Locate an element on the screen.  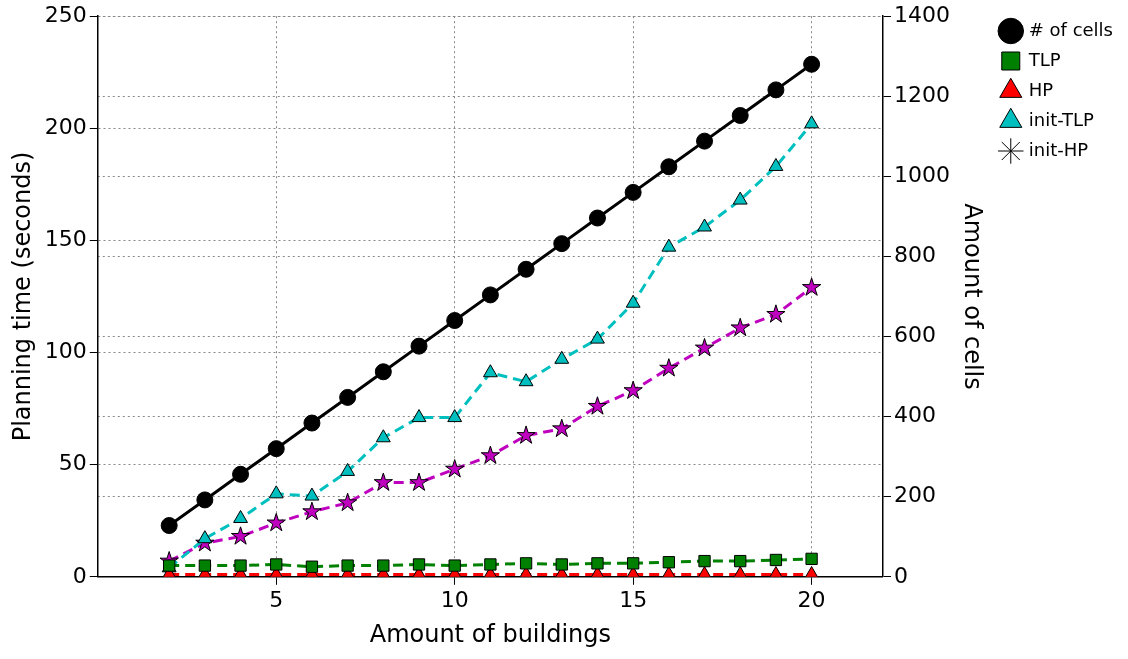
x-axis-title: Amount of buildings is located at coordinates (490, 633).